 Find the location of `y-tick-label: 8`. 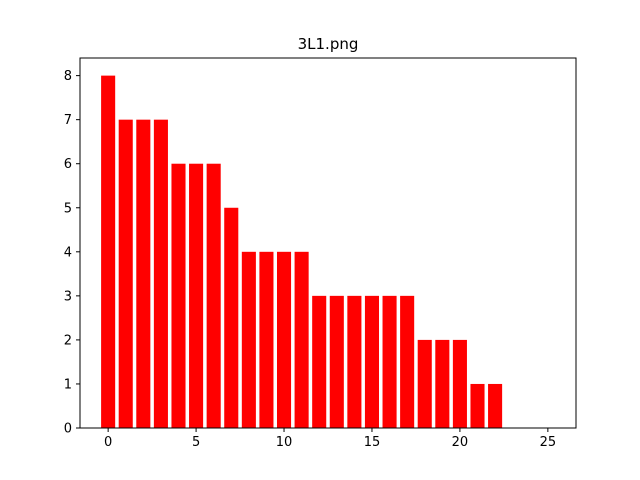

y-tick-label: 8 is located at coordinates (68, 76).